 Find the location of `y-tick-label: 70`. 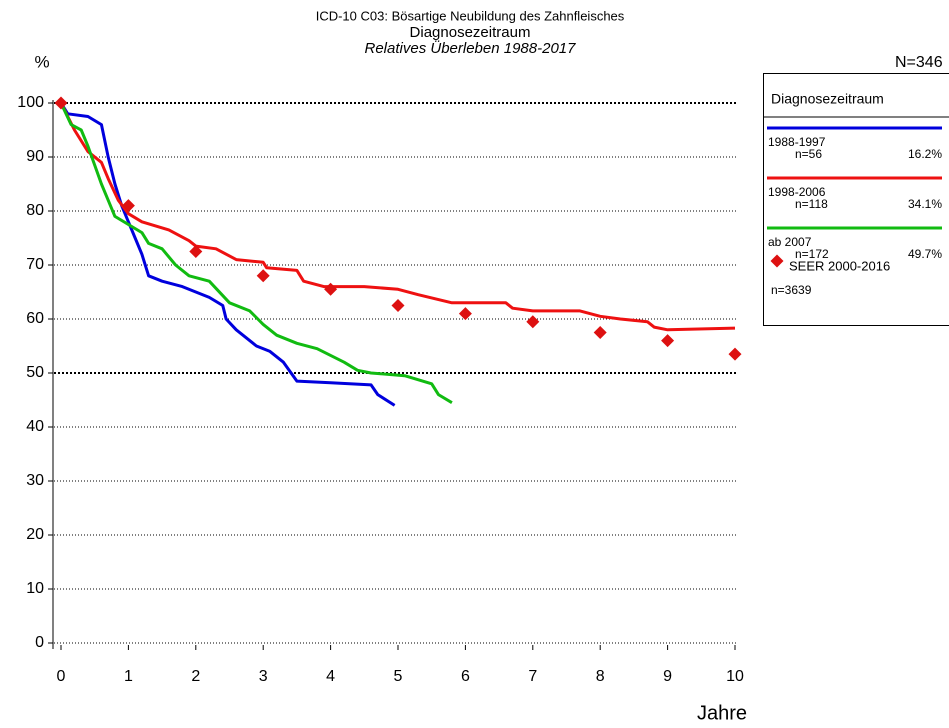

y-tick-label: 70 is located at coordinates (35, 264).